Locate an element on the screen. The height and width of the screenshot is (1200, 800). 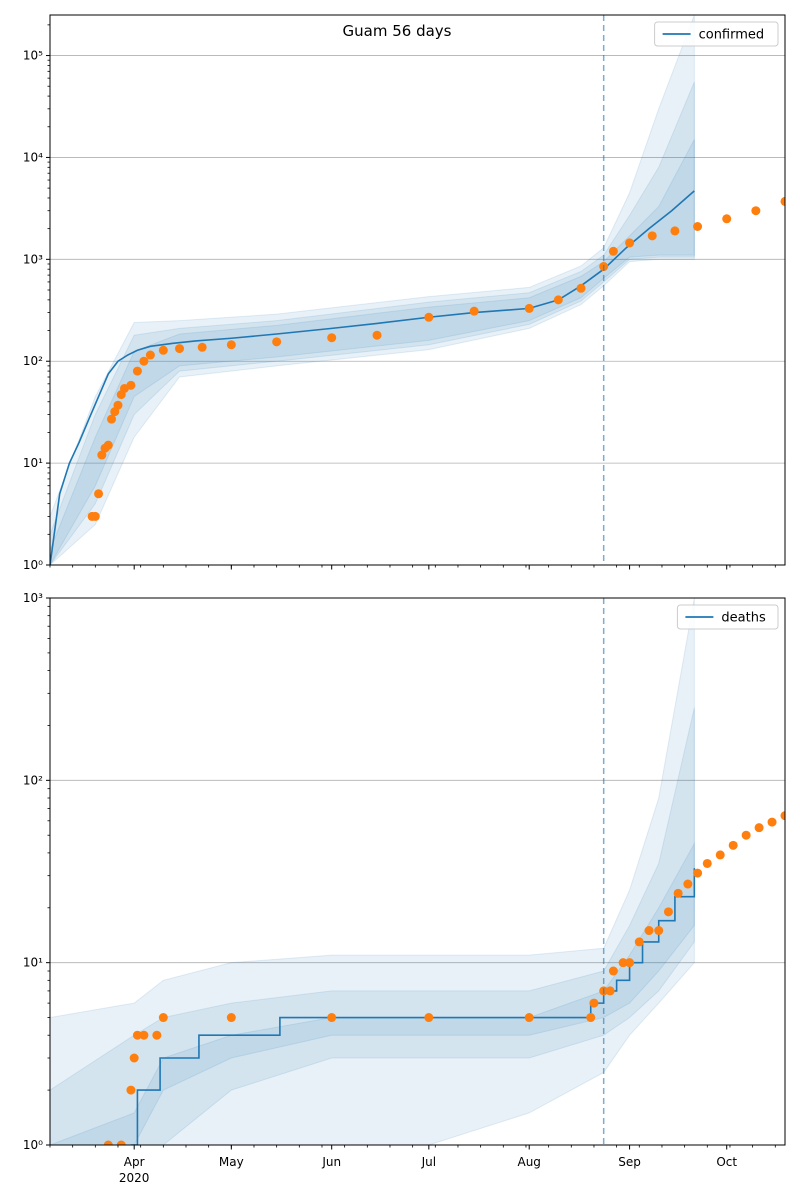
legend: deaths is located at coordinates (727, 617).